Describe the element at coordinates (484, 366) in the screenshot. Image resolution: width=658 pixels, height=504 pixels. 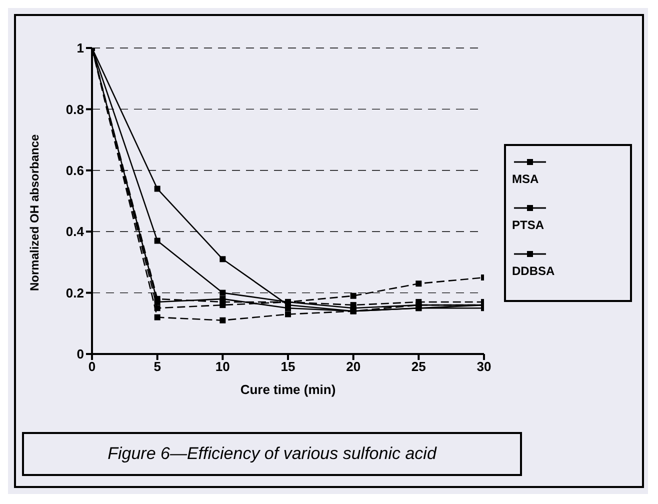
I see `x-tick-label: 30` at that location.